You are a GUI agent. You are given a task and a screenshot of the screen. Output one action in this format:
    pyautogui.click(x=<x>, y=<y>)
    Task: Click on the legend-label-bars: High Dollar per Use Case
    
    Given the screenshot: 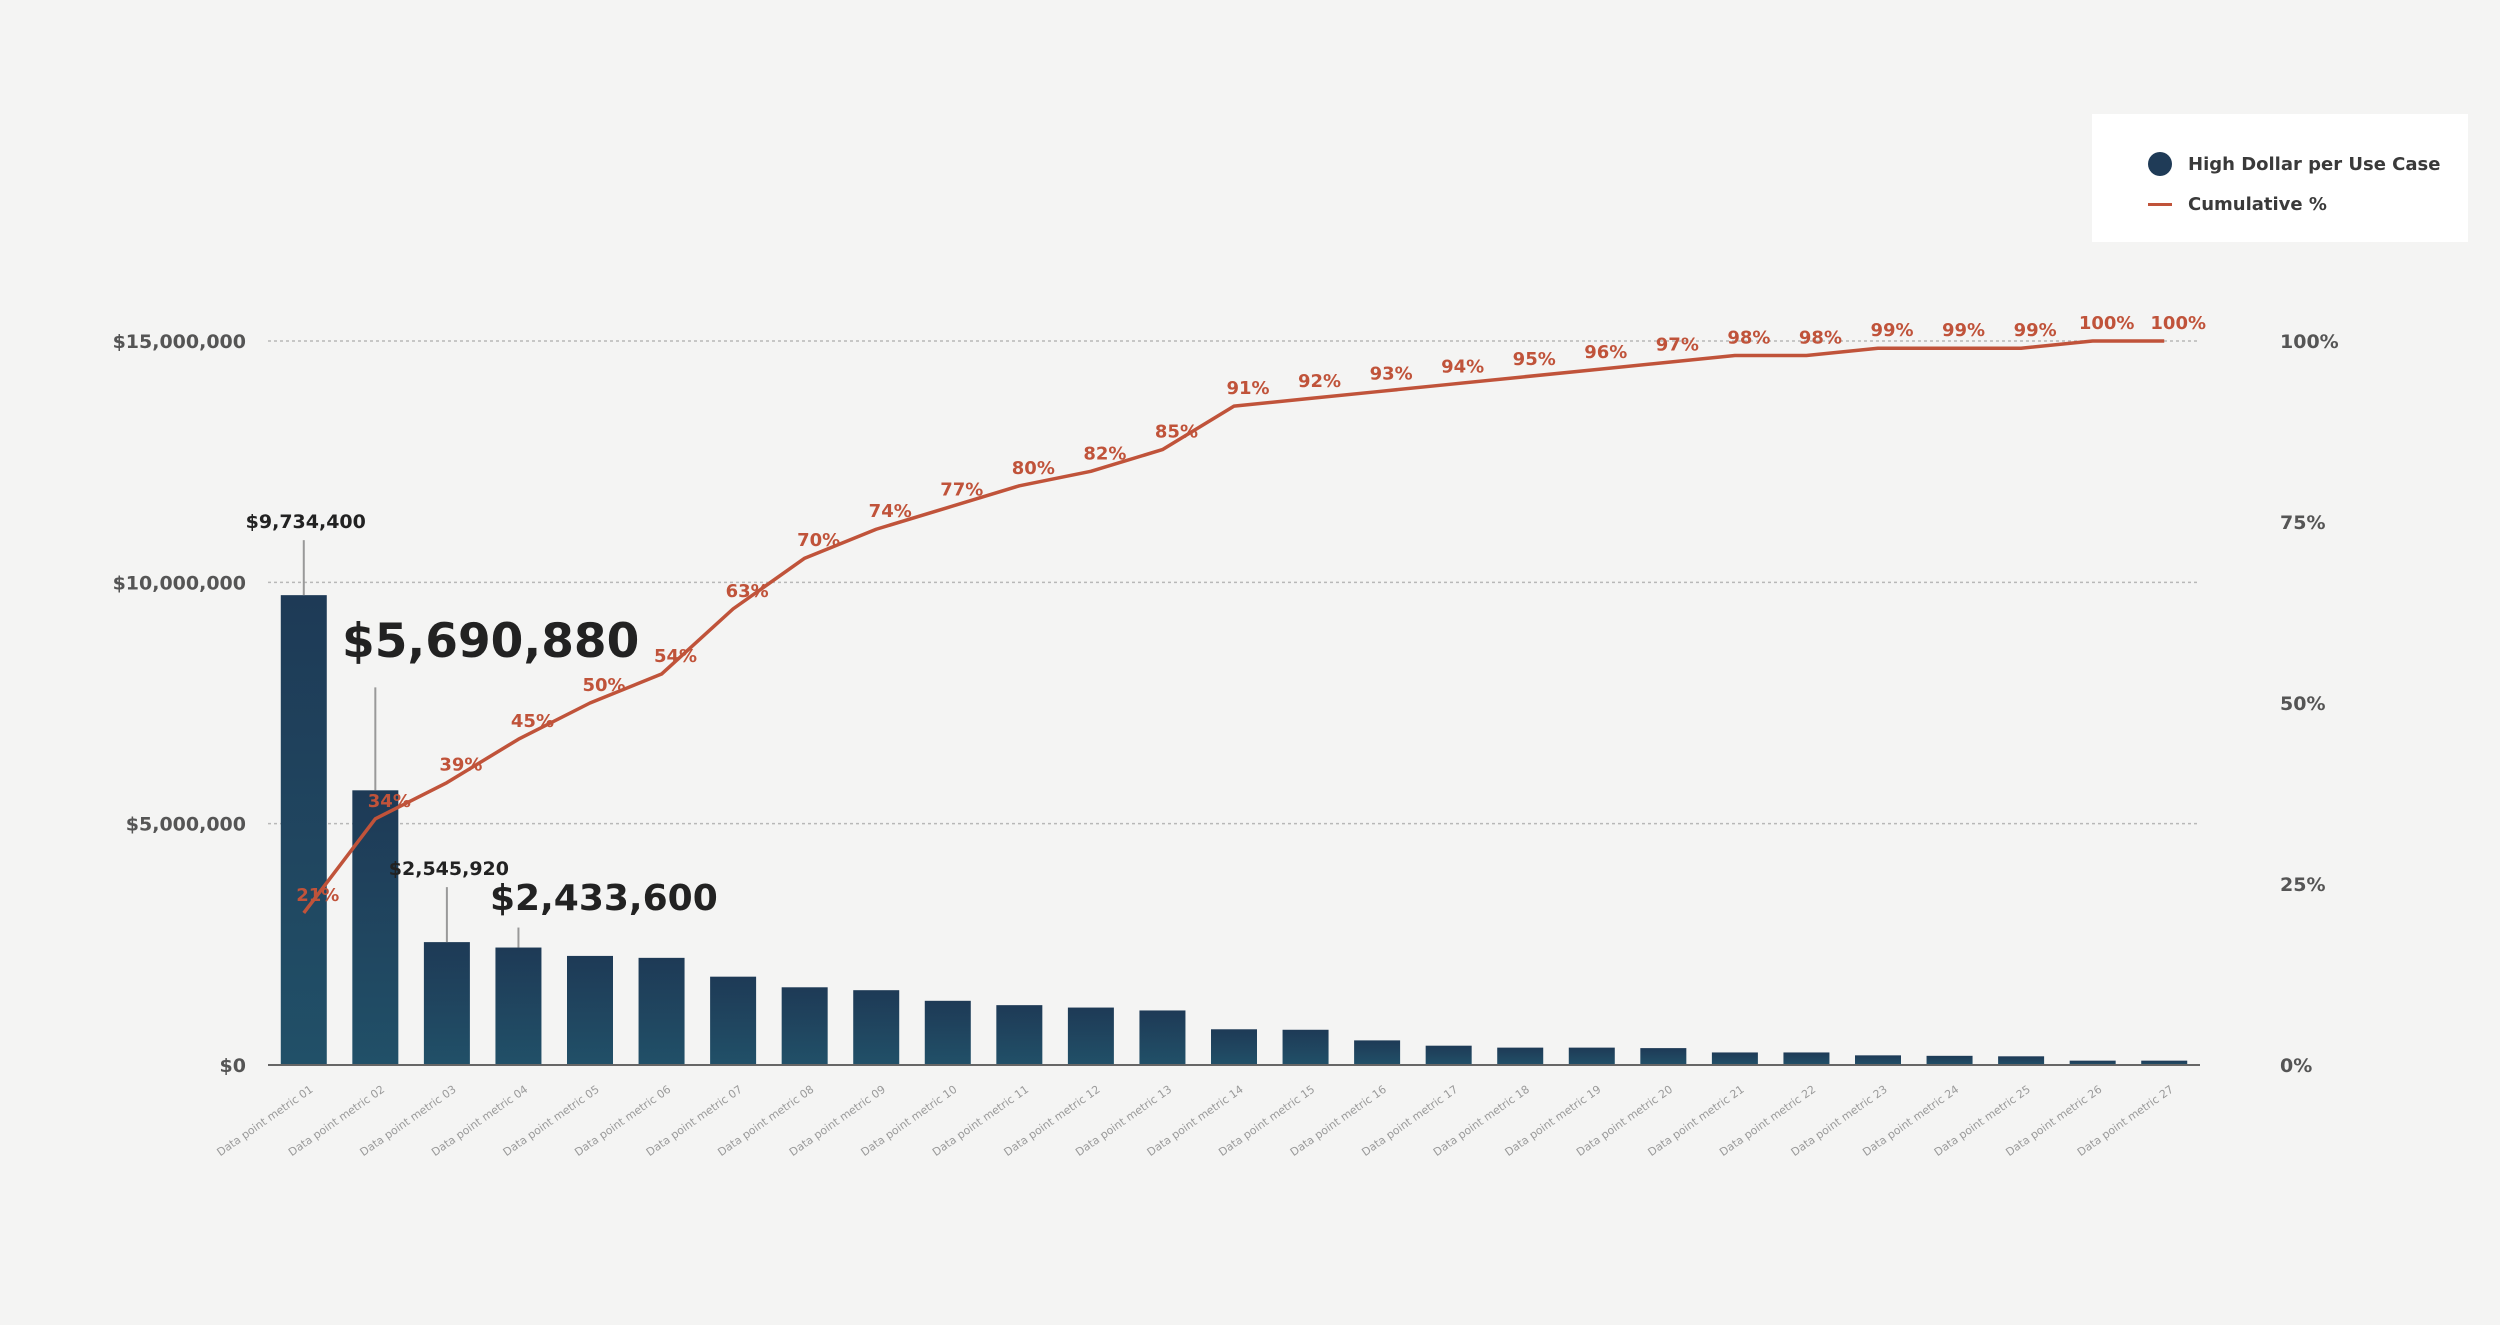 What is the action you would take?
    pyautogui.click(x=2314, y=164)
    